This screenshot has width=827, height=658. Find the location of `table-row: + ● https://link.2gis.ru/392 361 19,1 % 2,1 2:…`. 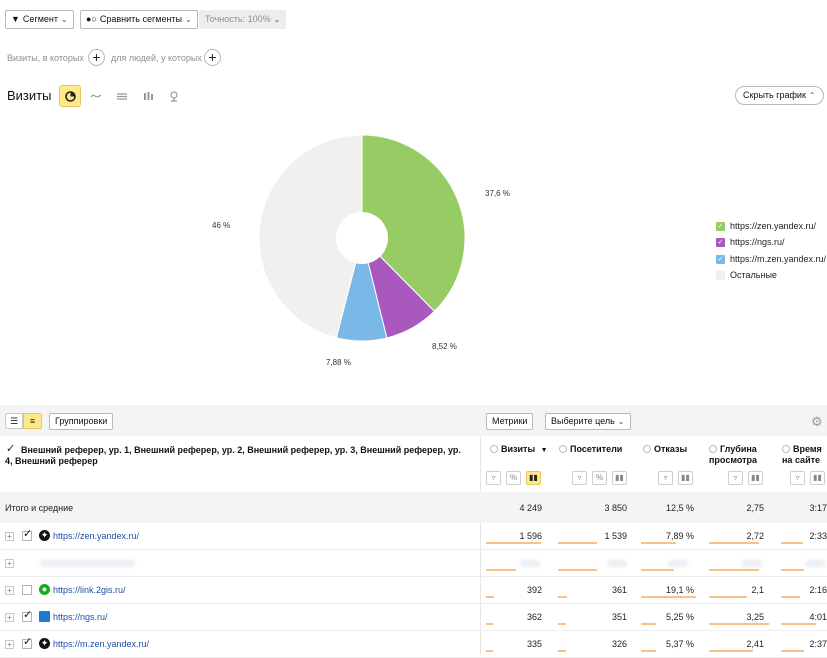

table-row: + ● https://link.2gis.ru/392 361 19,1 % 2,1 2:… is located at coordinates (413, 590).